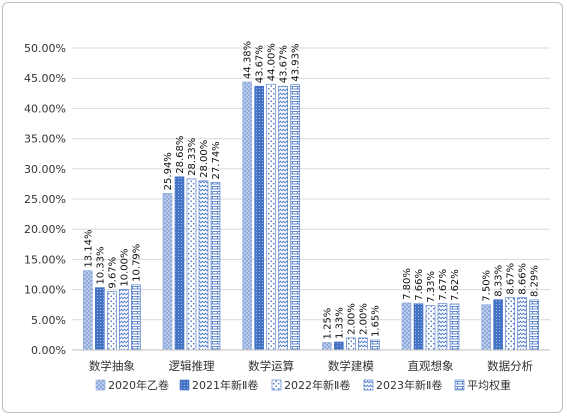  What do you see at coordinates (48, 350) in the screenshot?
I see `y-tick-label: 0.00%` at bounding box center [48, 350].